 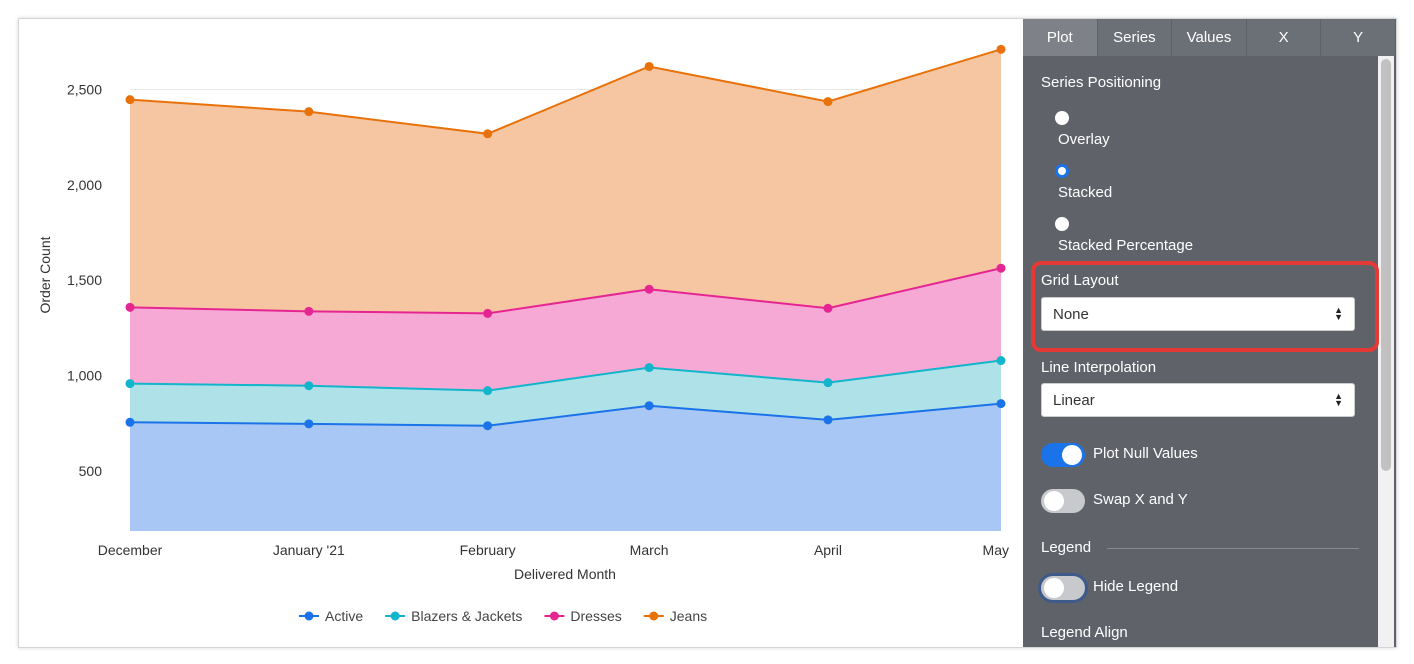 What do you see at coordinates (1080, 280) in the screenshot?
I see `grid-layout-label: Grid Layout` at bounding box center [1080, 280].